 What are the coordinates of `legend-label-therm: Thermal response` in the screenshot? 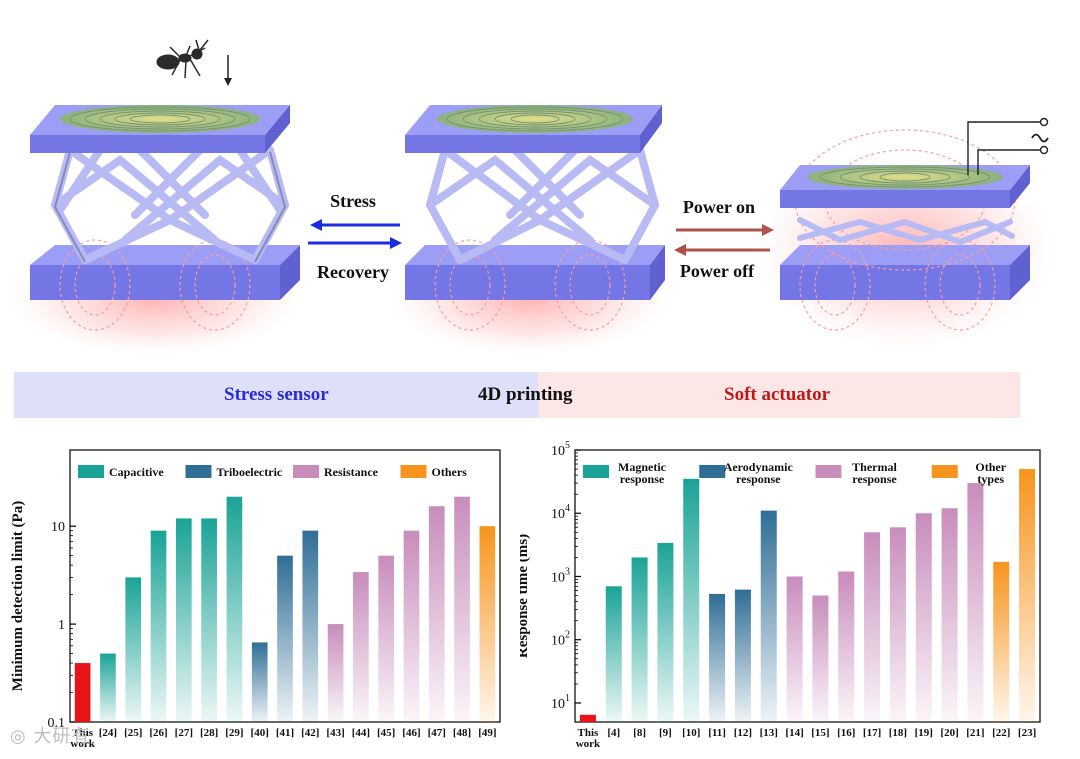 It's located at (874, 473).